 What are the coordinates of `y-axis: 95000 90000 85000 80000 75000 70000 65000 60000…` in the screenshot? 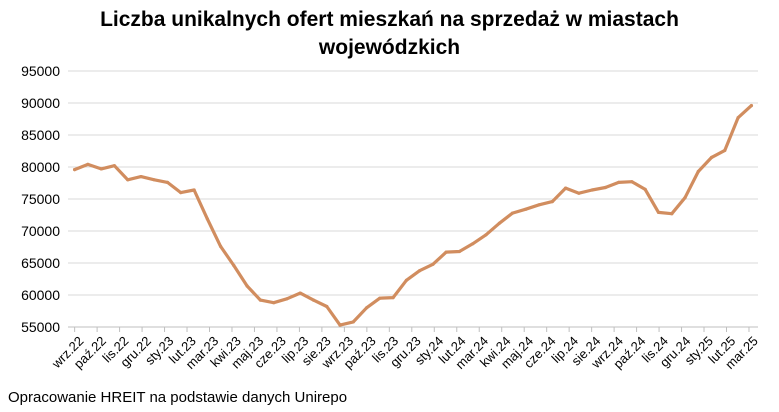 It's located at (40, 199).